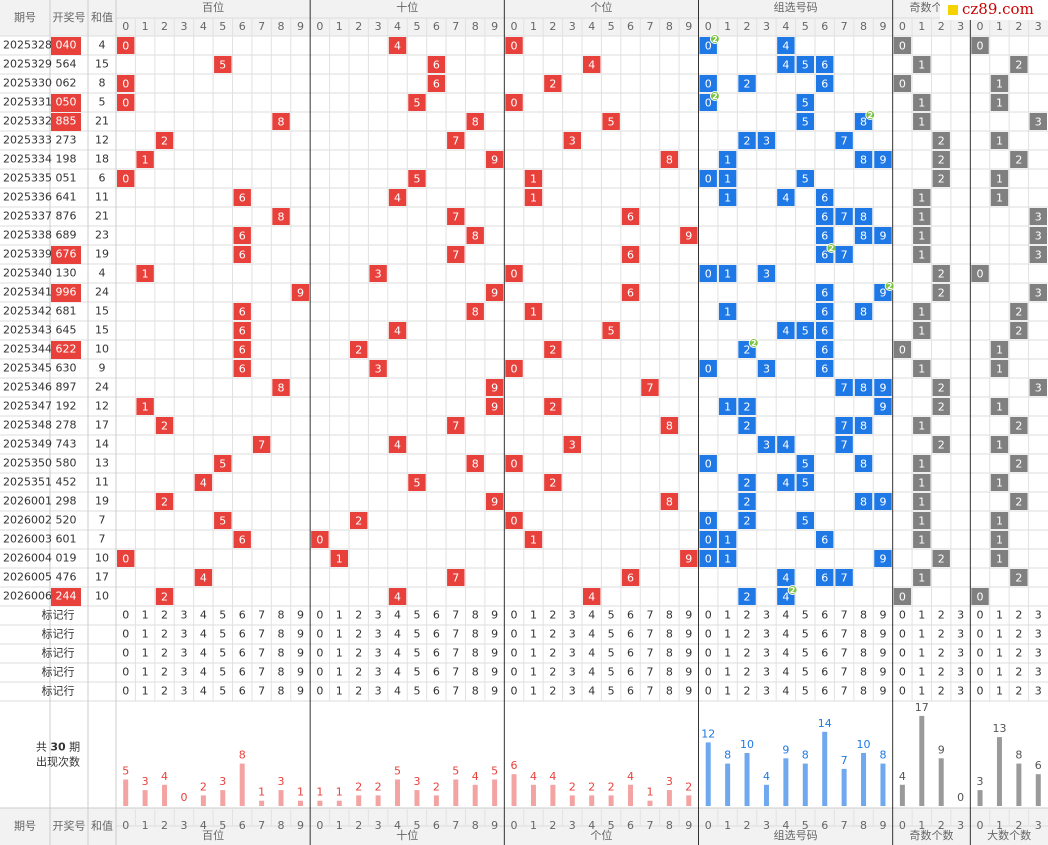 Image resolution: width=1048 pixels, height=845 pixels. Describe the element at coordinates (102, 17) in the screenshot. I see `sum-header: 和值` at that location.